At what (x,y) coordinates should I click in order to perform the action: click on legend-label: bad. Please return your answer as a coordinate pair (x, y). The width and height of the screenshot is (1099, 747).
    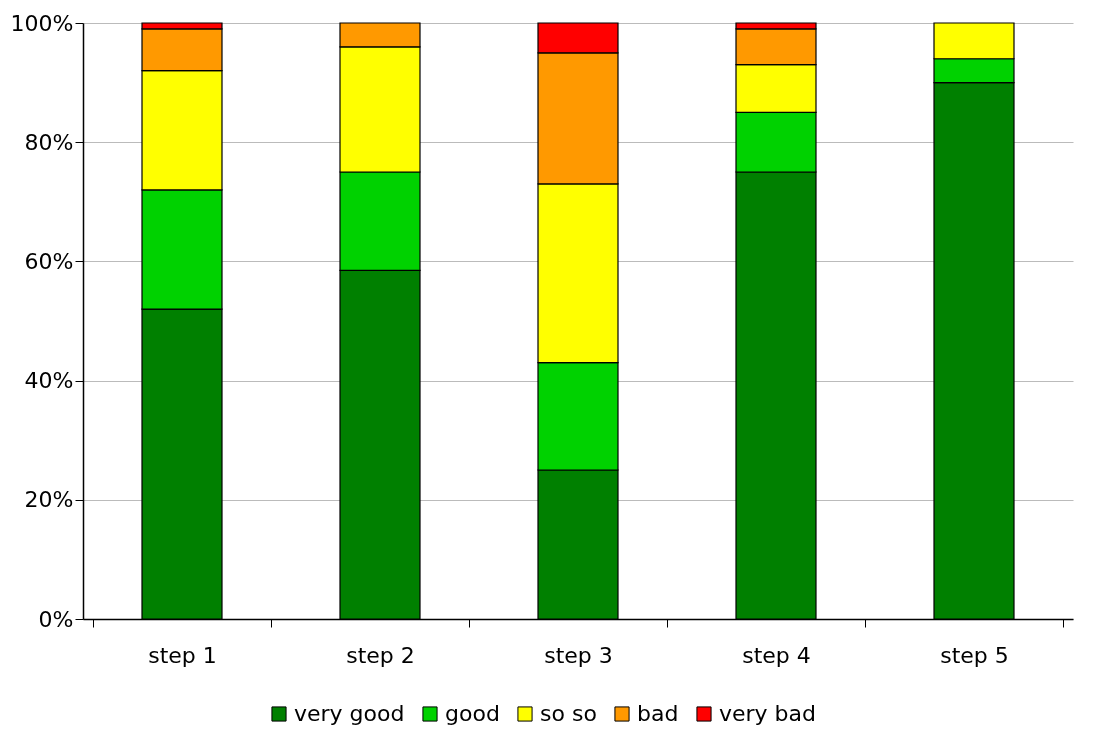
    Looking at the image, I should click on (658, 713).